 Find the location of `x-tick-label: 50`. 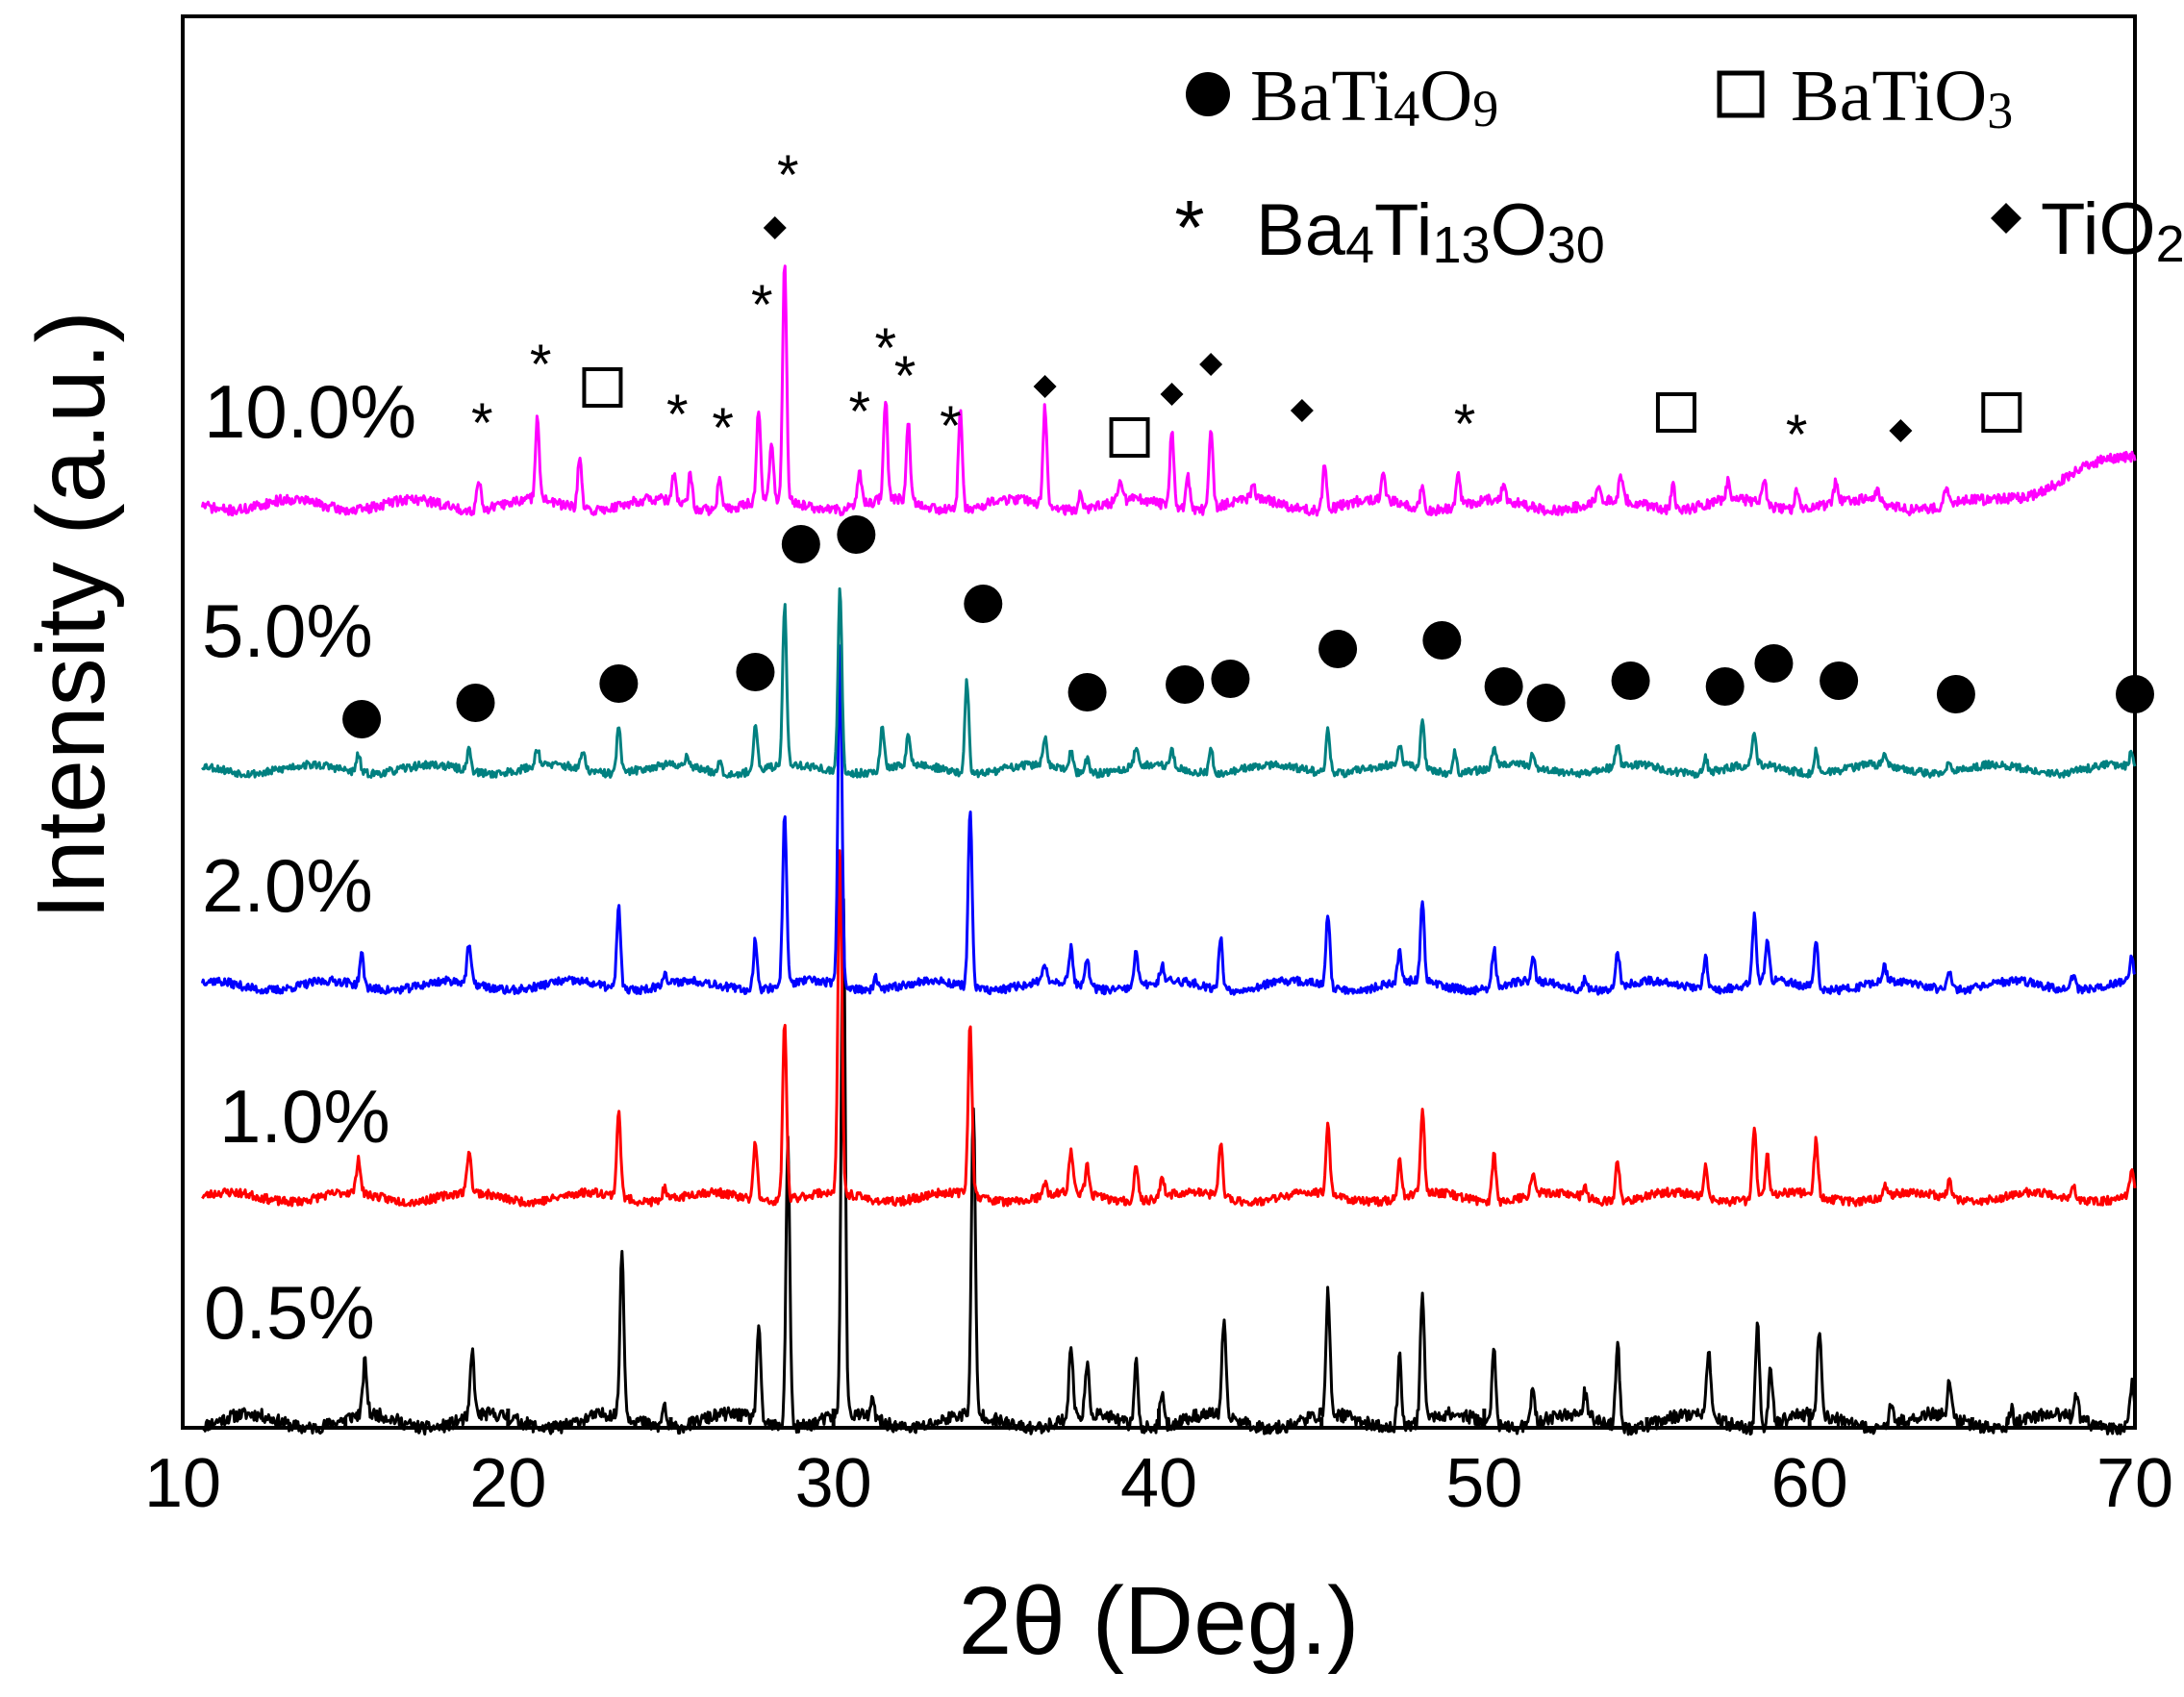

x-tick-label: 50 is located at coordinates (1484, 1483).